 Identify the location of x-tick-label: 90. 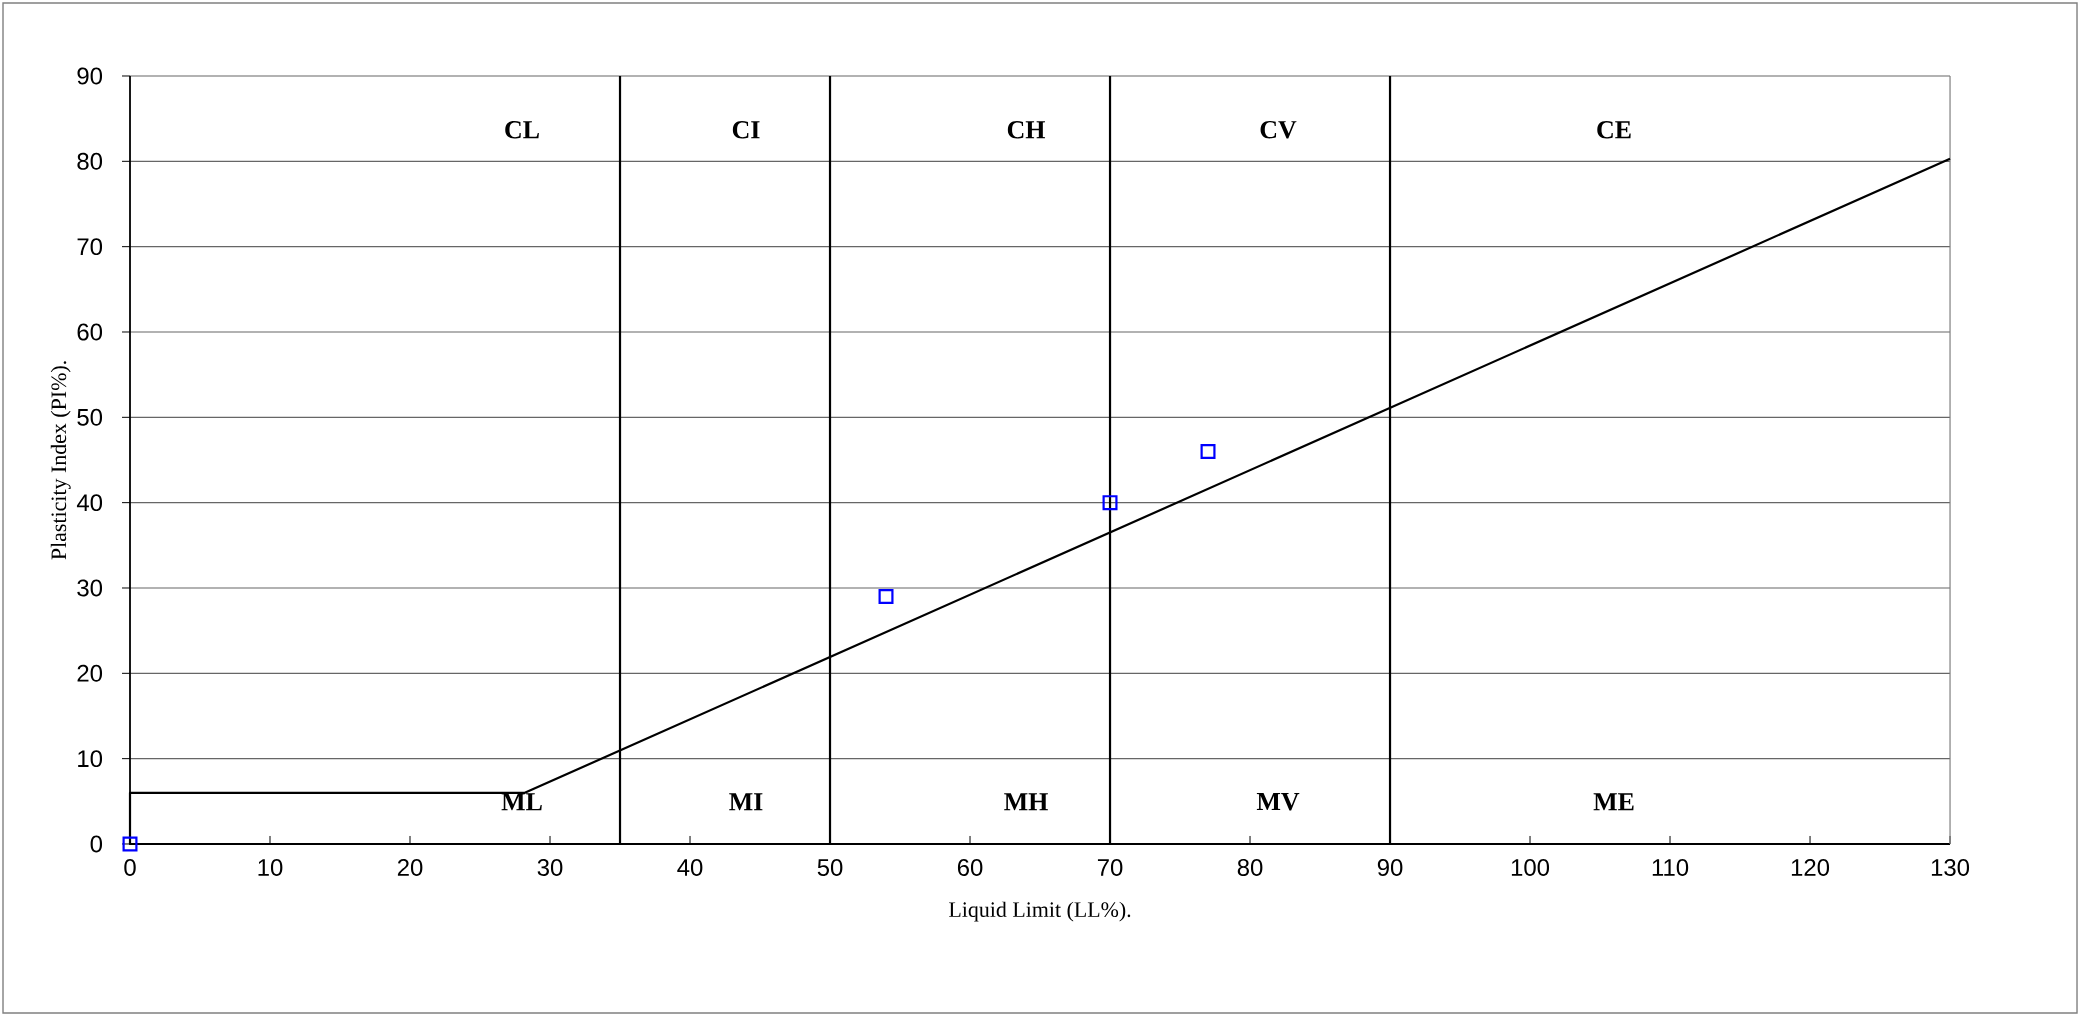
(1390, 867).